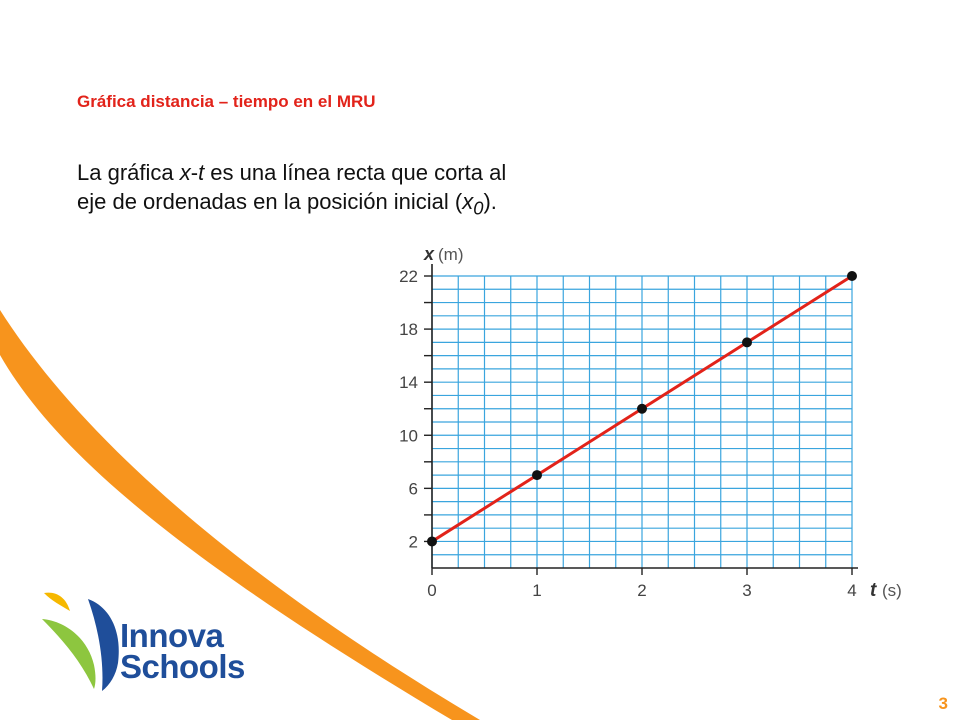 This screenshot has width=960, height=720. Describe the element at coordinates (892, 590) in the screenshot. I see `x-axis-unit: (s)` at that location.